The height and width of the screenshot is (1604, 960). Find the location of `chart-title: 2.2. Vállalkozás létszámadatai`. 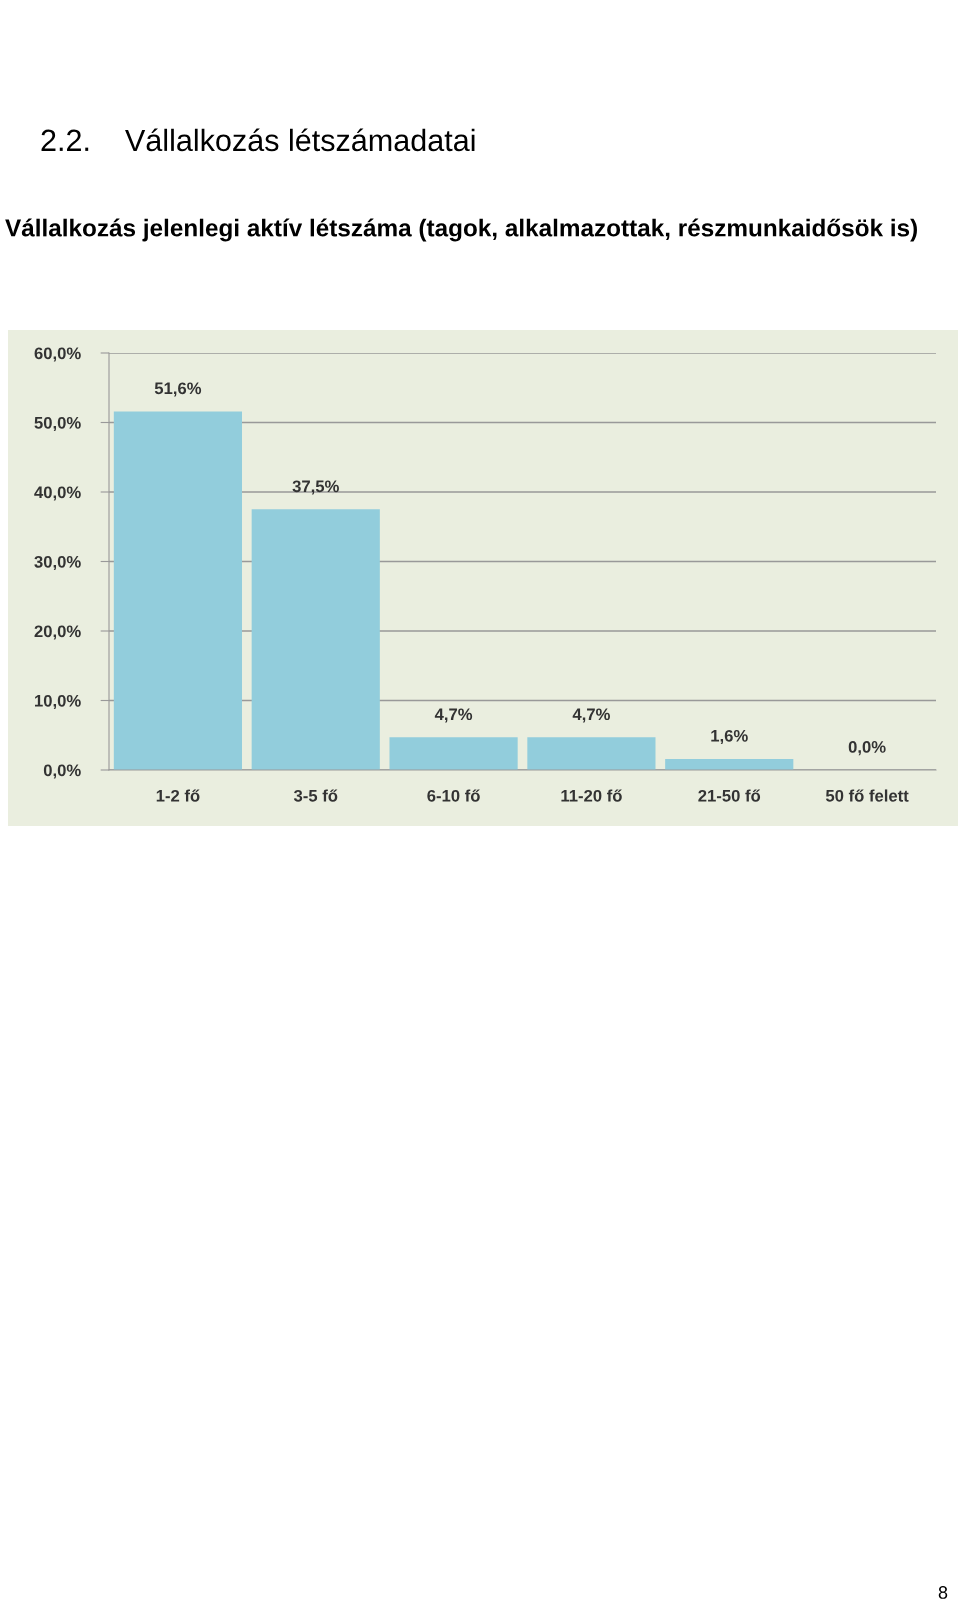

chart-title: 2.2. Vállalkozás létszámadatai is located at coordinates (258, 140).